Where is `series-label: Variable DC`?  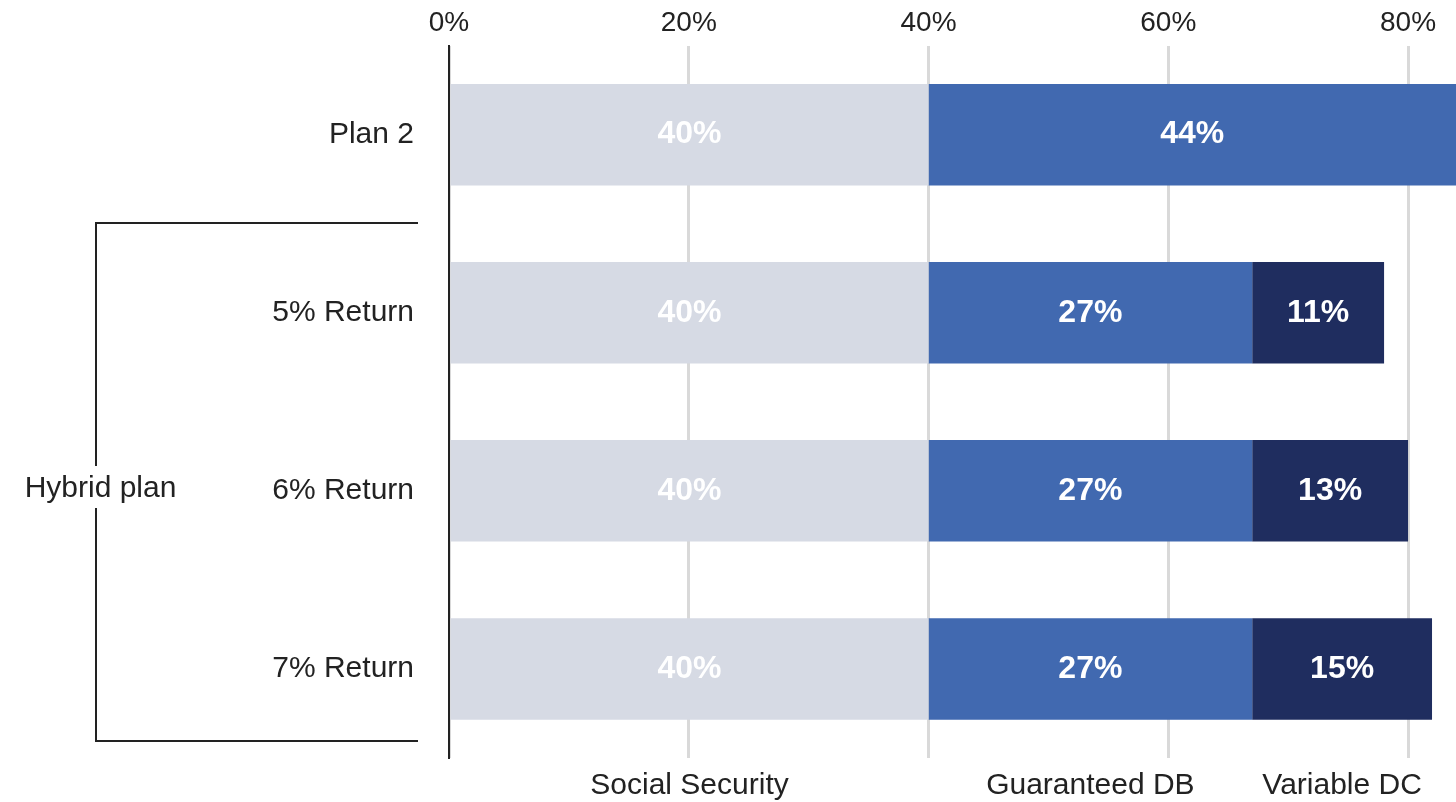
series-label: Variable DC is located at coordinates (1342, 784).